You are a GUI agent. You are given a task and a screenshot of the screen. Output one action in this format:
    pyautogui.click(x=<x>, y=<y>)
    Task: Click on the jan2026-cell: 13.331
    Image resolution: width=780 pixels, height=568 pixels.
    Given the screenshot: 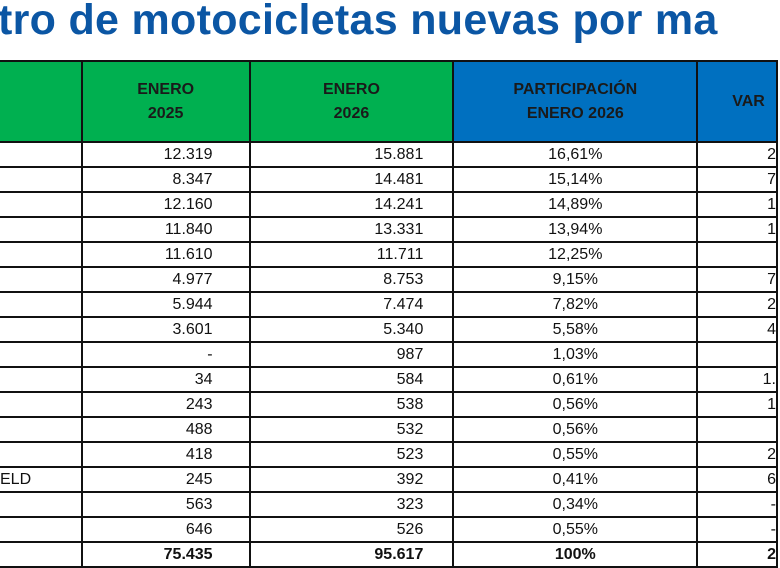 What is the action you would take?
    pyautogui.click(x=351, y=229)
    